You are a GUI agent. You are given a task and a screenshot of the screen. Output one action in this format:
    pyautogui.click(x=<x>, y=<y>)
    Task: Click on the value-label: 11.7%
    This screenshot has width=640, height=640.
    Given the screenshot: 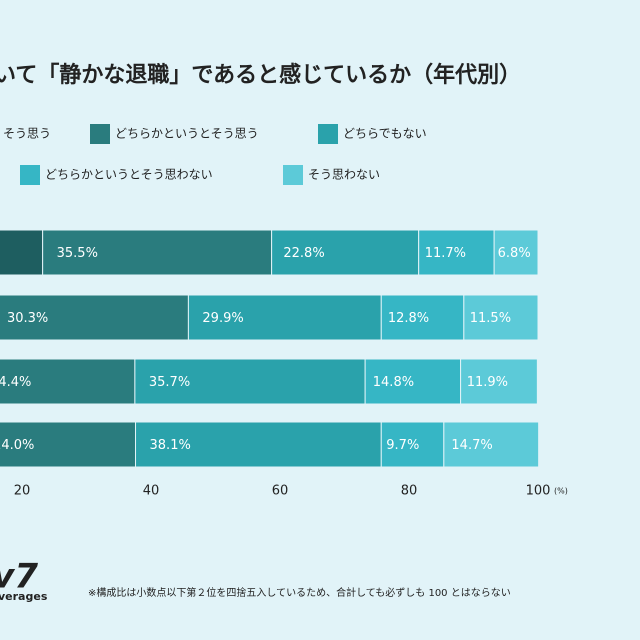 What is the action you would take?
    pyautogui.click(x=445, y=253)
    